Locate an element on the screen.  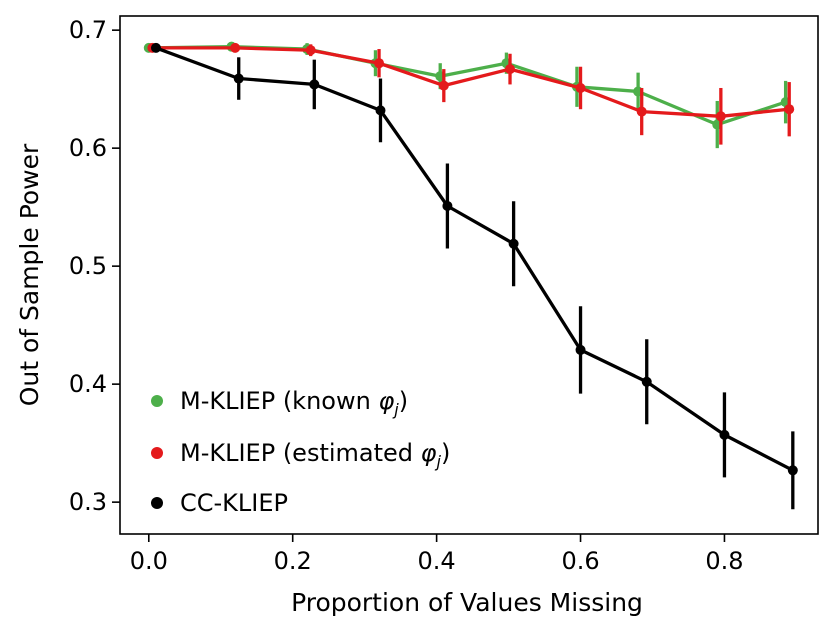
legend-item: M-KLIEP (known φj) is located at coordinates (279, 403).